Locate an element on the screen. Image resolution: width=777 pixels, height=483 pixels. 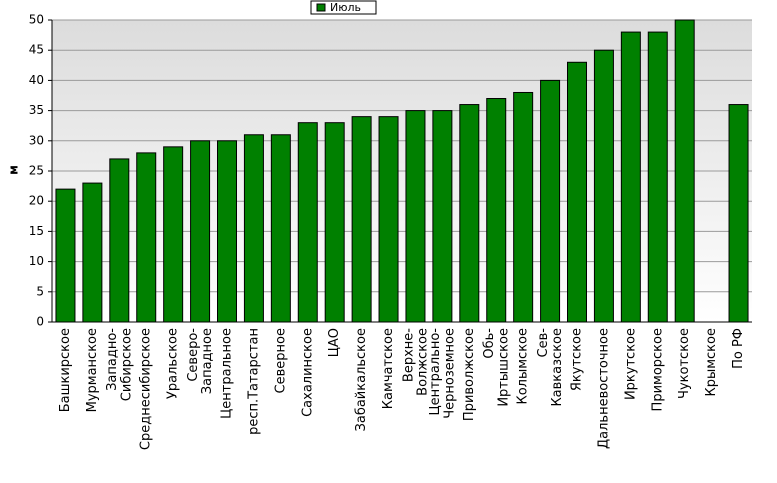
x-tick-label: Северное is located at coordinates (280, 360).